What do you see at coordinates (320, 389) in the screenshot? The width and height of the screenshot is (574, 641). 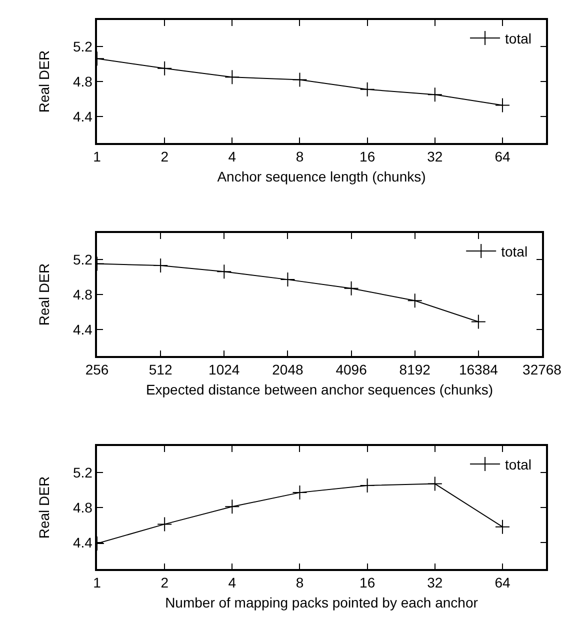 I see `x-axis-title: Expected distance between anchor sequences (chunks)` at bounding box center [320, 389].